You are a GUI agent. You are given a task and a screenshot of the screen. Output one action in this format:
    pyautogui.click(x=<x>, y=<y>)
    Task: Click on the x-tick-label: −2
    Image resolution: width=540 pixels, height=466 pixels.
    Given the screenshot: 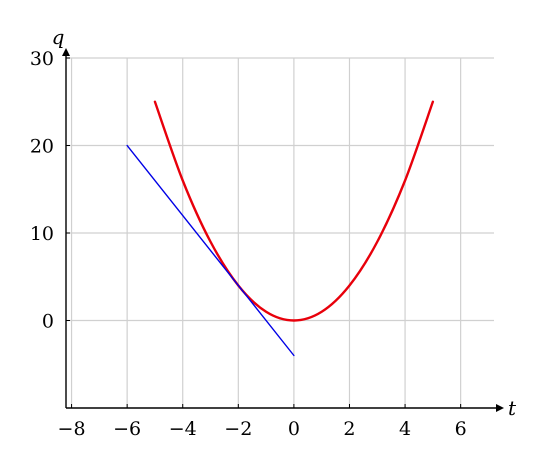 What is the action you would take?
    pyautogui.click(x=238, y=429)
    